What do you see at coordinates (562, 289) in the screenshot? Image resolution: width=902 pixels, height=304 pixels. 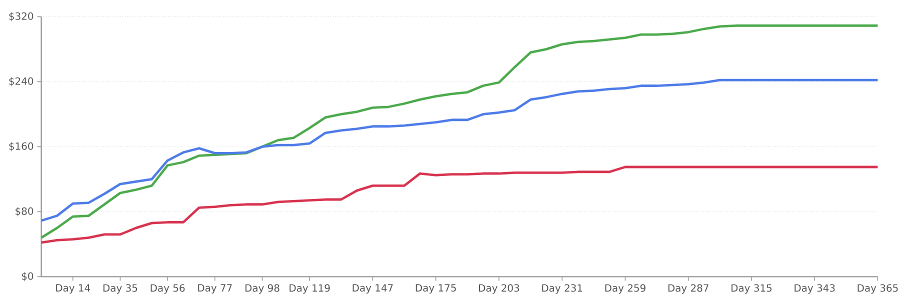 I see `x-tick-label: Day 231` at bounding box center [562, 289].